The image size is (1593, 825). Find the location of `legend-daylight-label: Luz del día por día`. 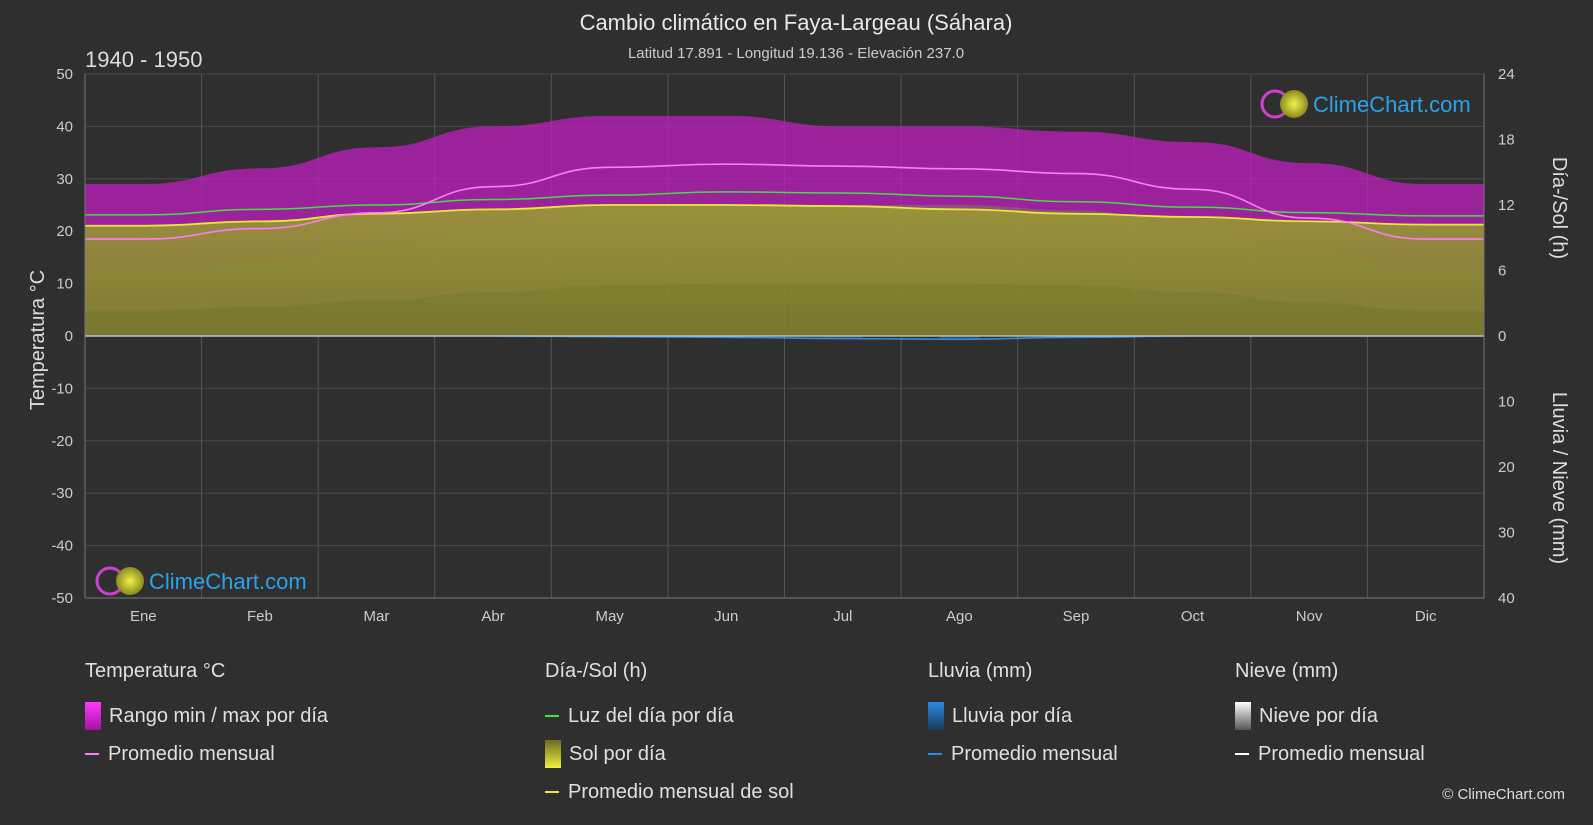

legend-daylight-label: Luz del día por día is located at coordinates (651, 715).